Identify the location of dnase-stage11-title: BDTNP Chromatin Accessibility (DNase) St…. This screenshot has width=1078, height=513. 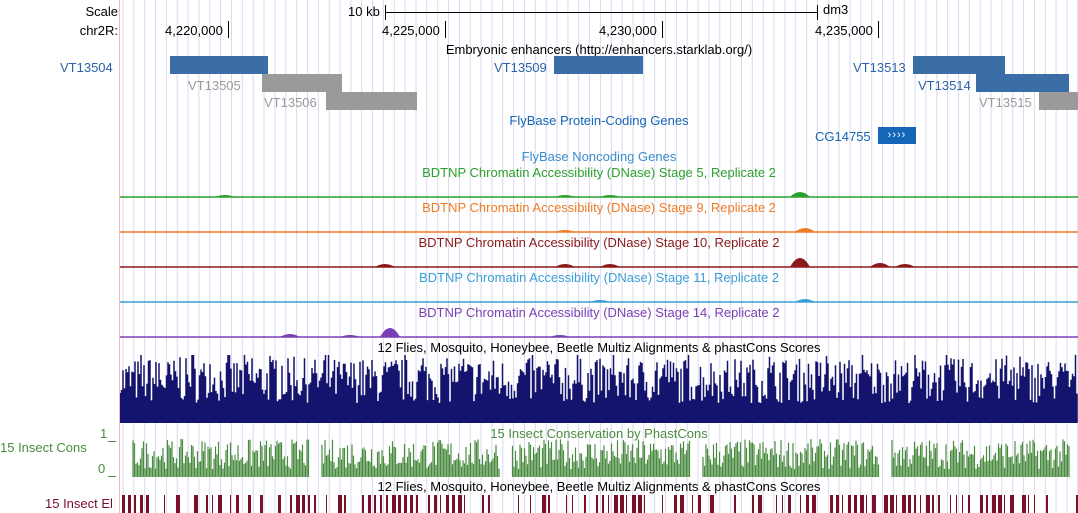
(599, 277).